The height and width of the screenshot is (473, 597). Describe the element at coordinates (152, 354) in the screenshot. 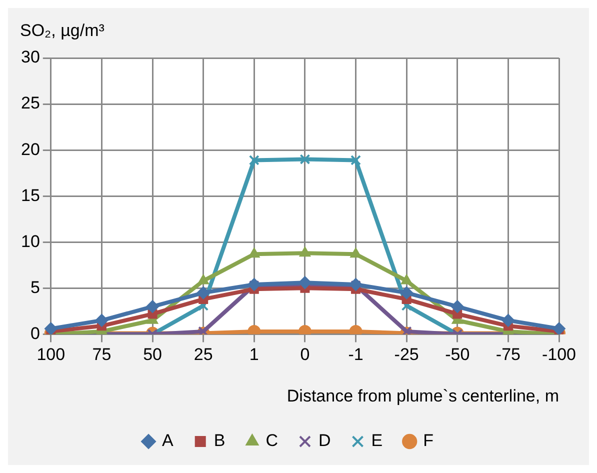

I see `x-tick-label: 50` at that location.